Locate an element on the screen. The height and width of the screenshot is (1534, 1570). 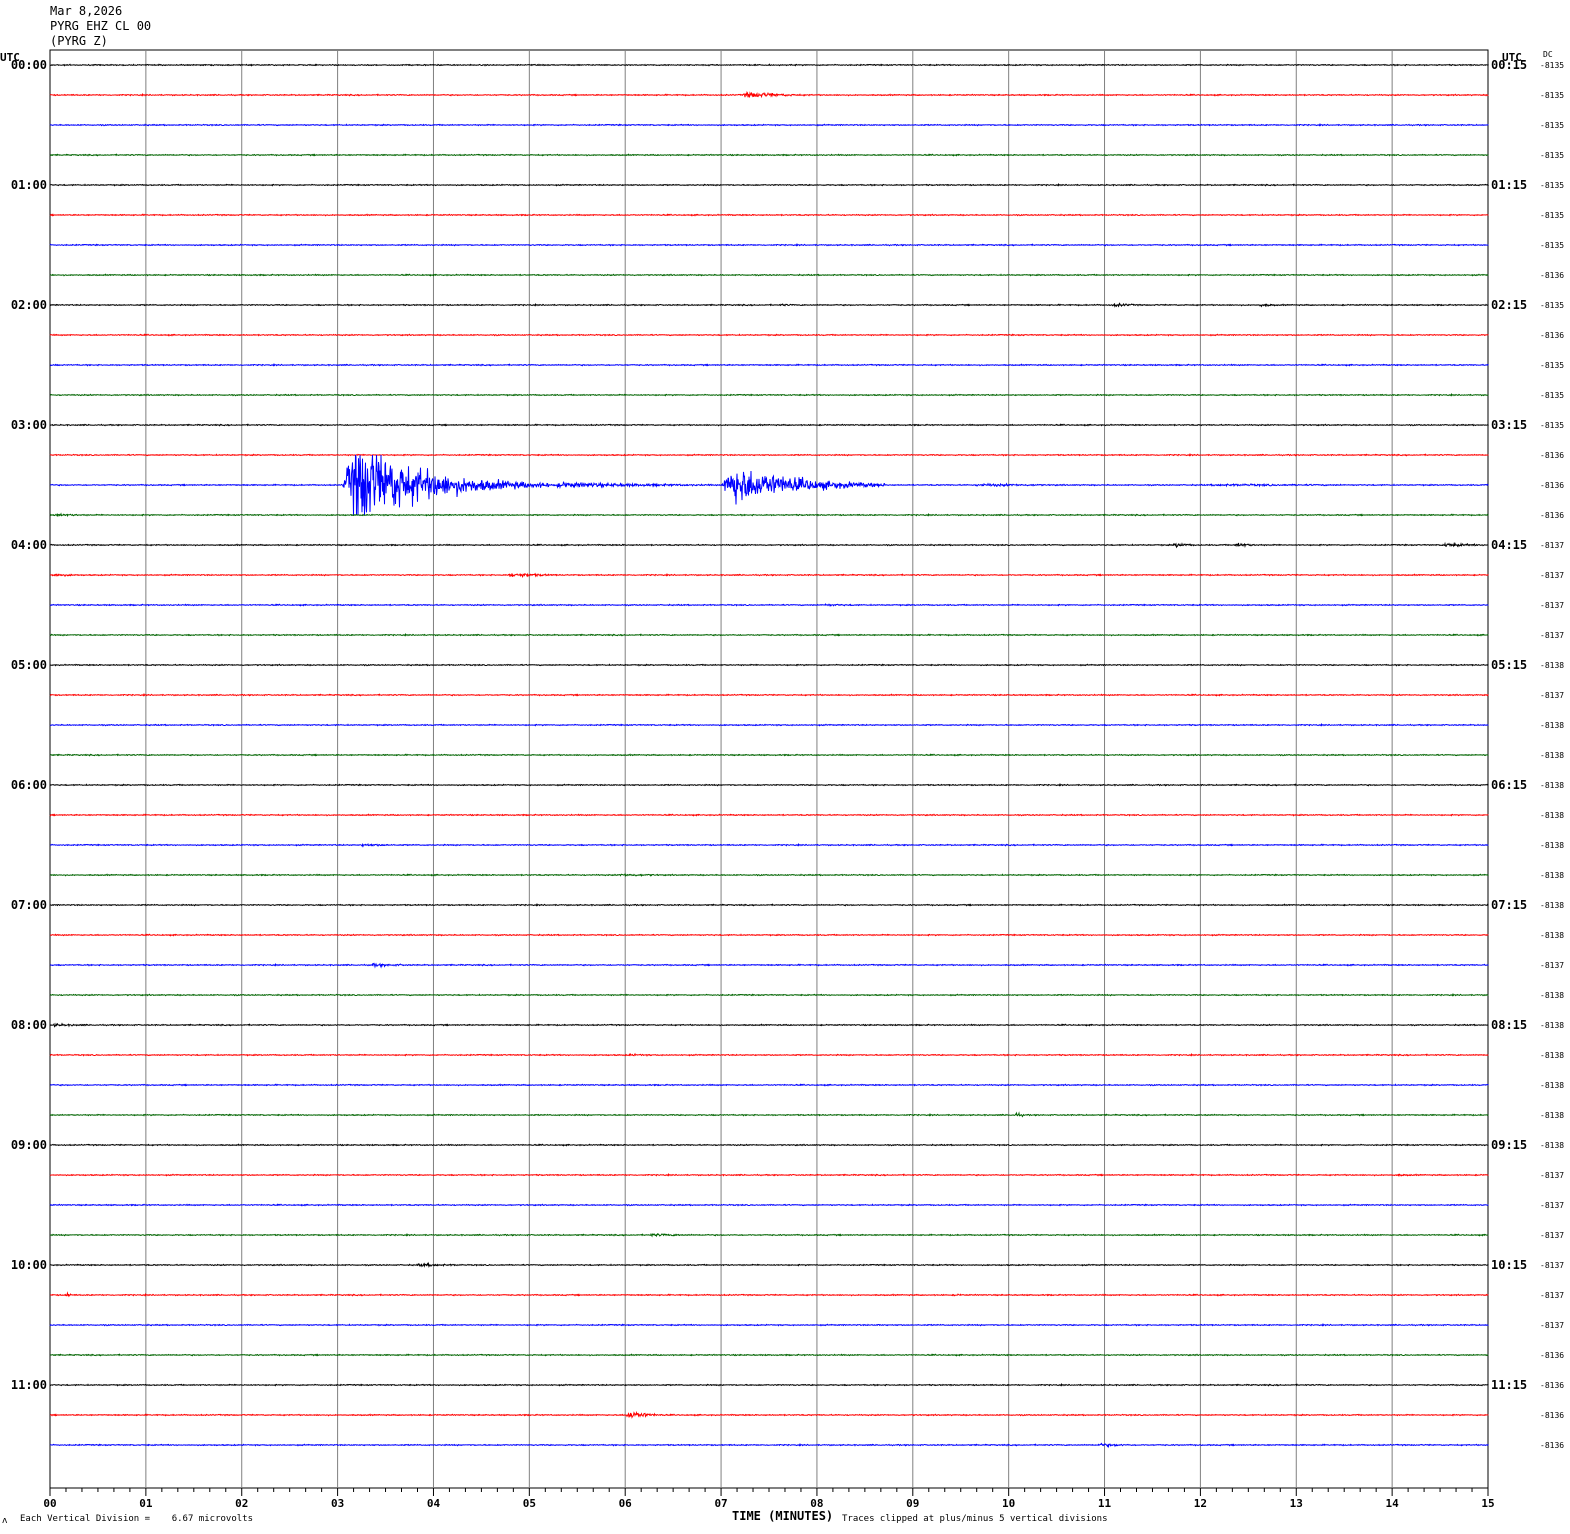
x-tick-label: 10 is located at coordinates (1008, 1503).